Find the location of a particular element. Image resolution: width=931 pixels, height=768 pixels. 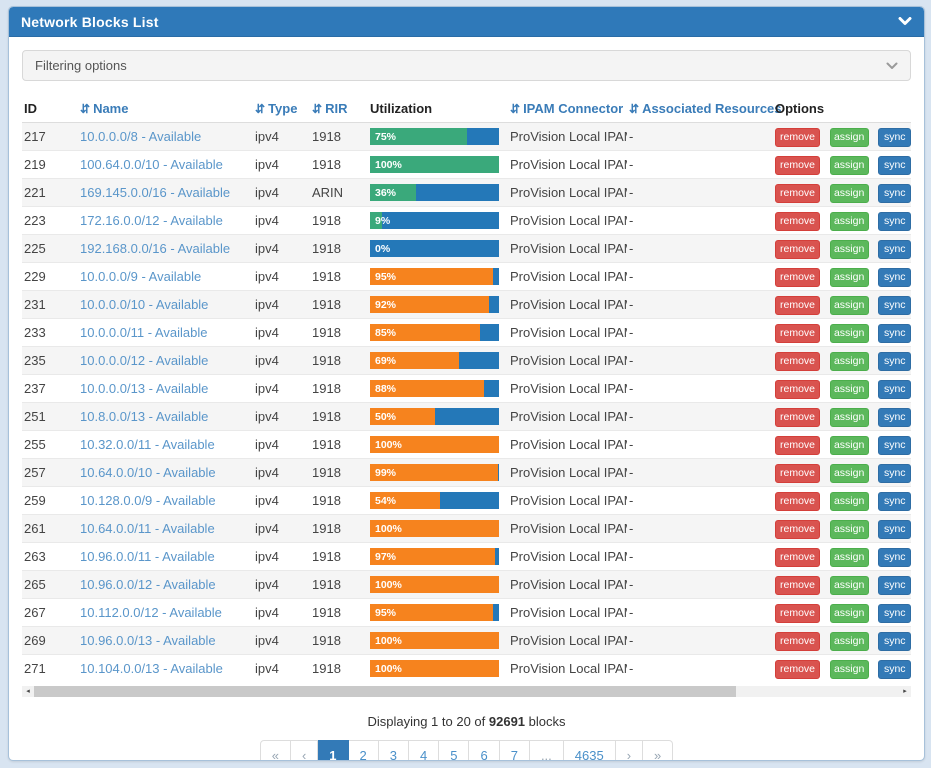

block-name-link: 10.64.0.0/10 - Available is located at coordinates (148, 472).